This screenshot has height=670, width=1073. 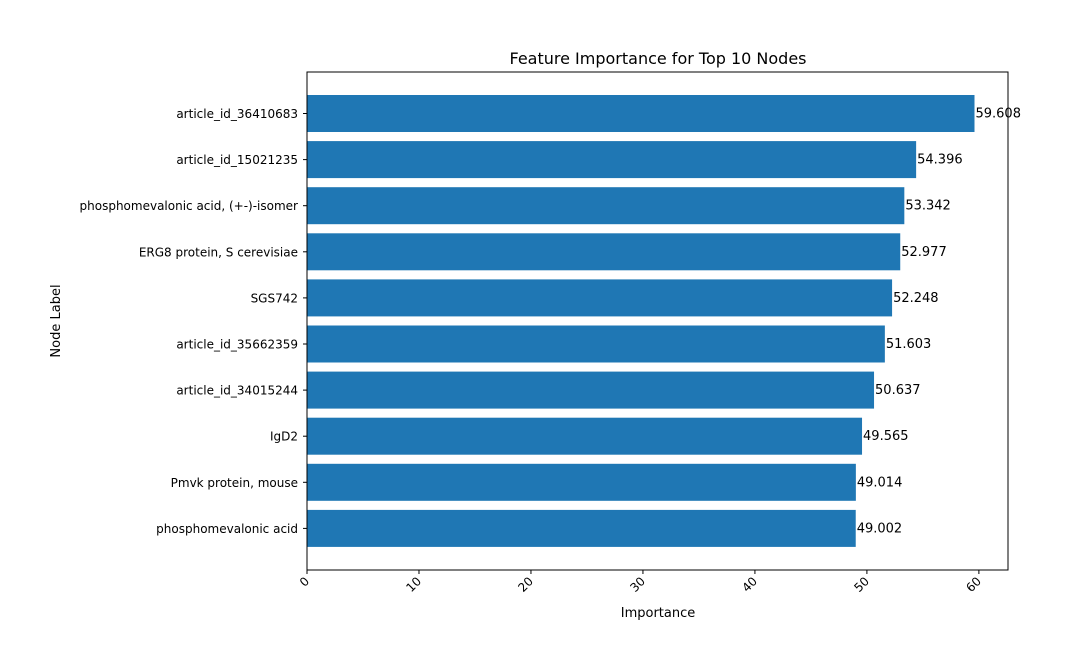 What do you see at coordinates (861, 584) in the screenshot?
I see `x-tick-label: 50` at bounding box center [861, 584].